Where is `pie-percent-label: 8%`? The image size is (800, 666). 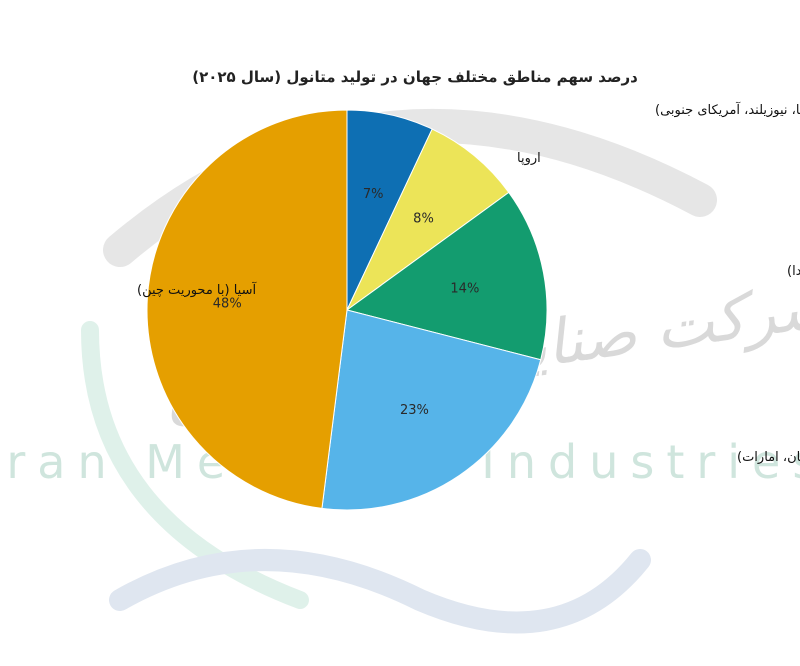 pie-percent-label: 8% is located at coordinates (423, 219).